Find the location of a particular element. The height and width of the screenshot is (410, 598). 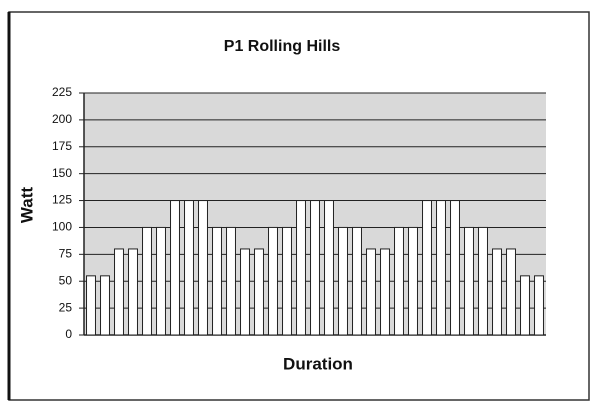

y-tick-label: 225 is located at coordinates (62, 92).